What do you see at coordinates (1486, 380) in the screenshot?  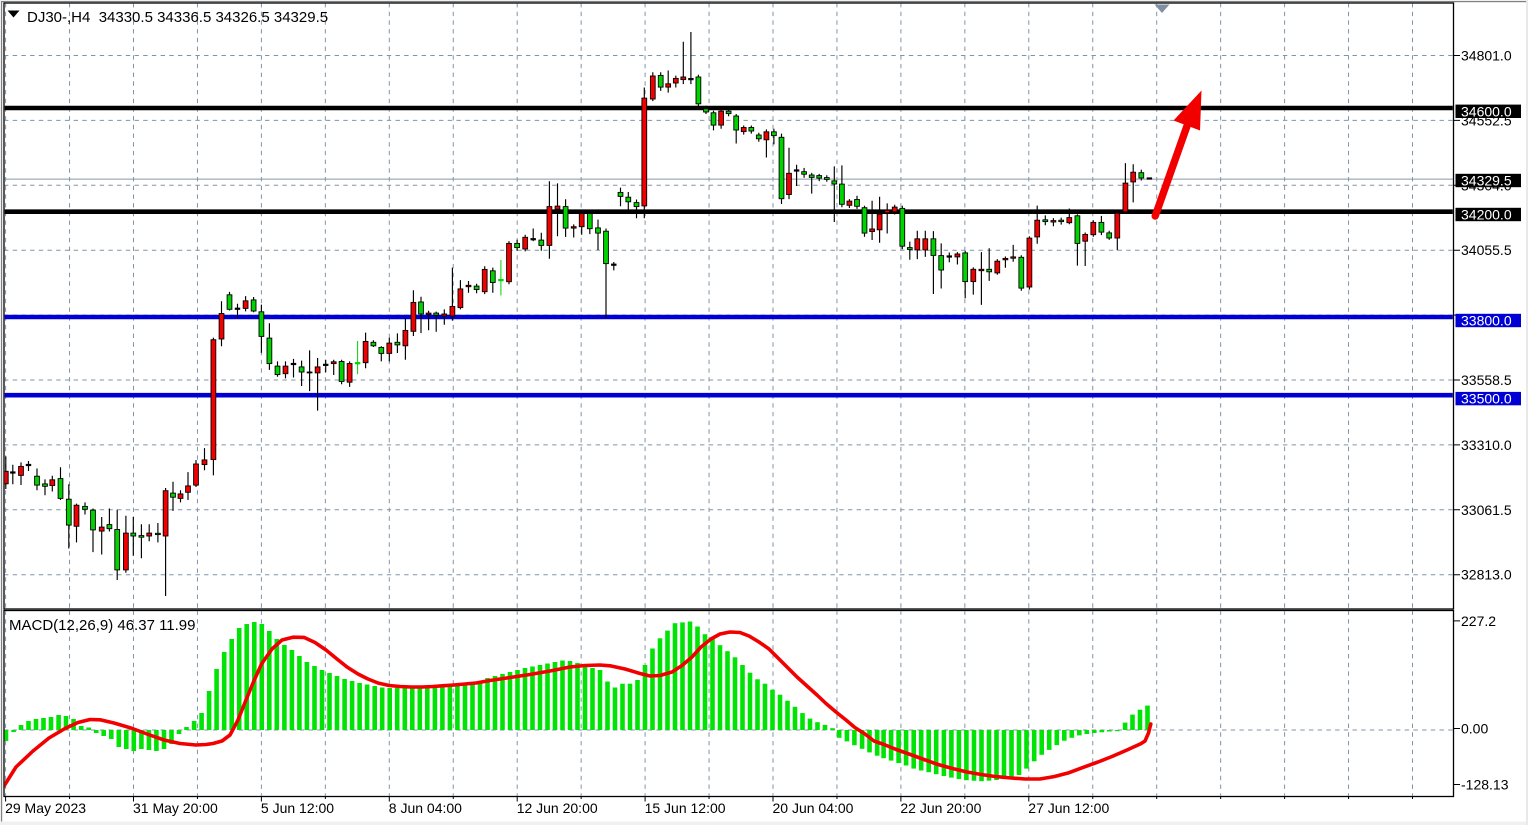 I see `svg-text: 33558.5` at bounding box center [1486, 380].